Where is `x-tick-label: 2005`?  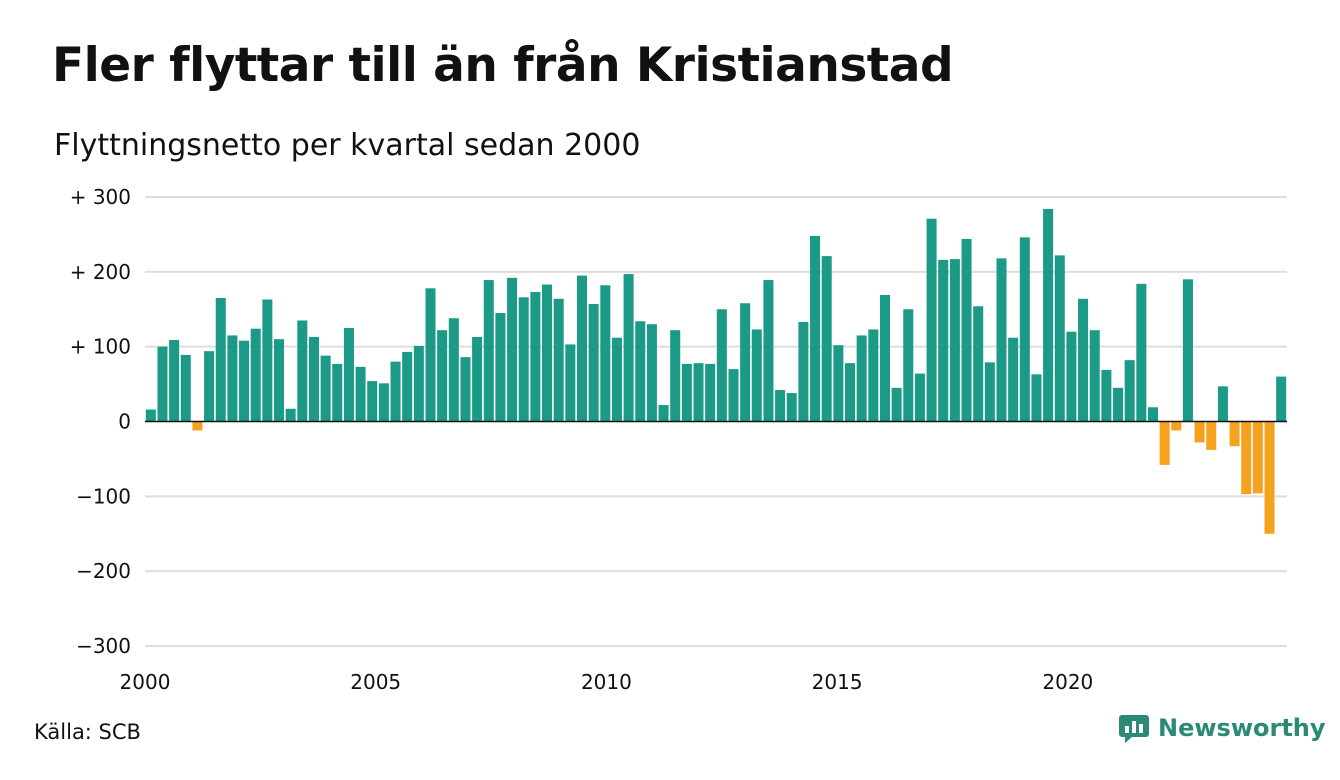 x-tick-label: 2005 is located at coordinates (375, 682).